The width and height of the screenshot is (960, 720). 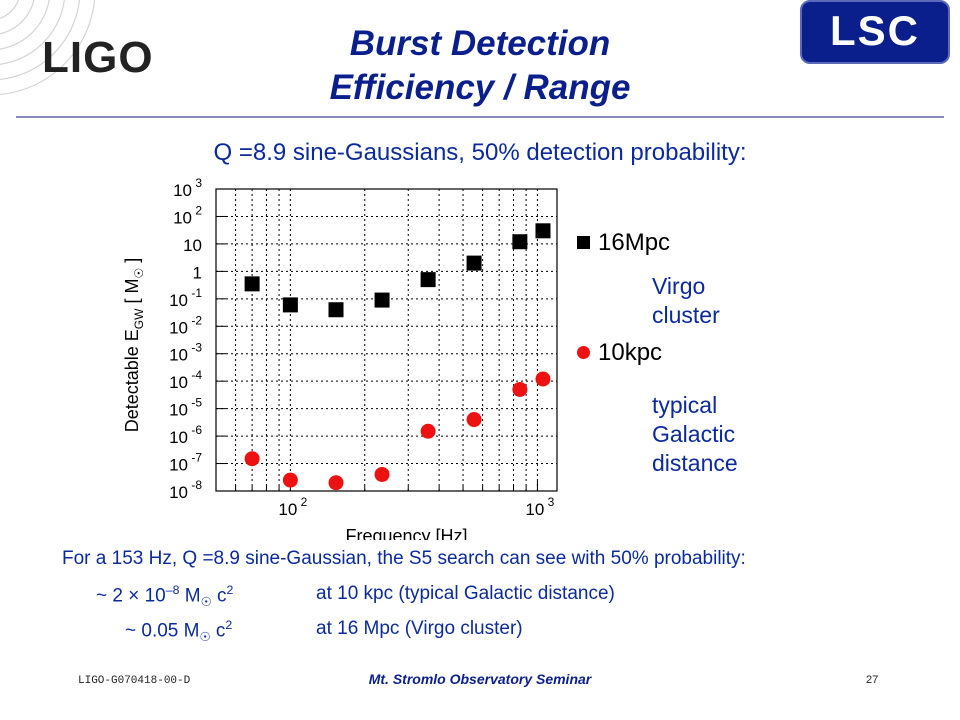 I want to click on note-line: Virgo, so click(x=679, y=286).